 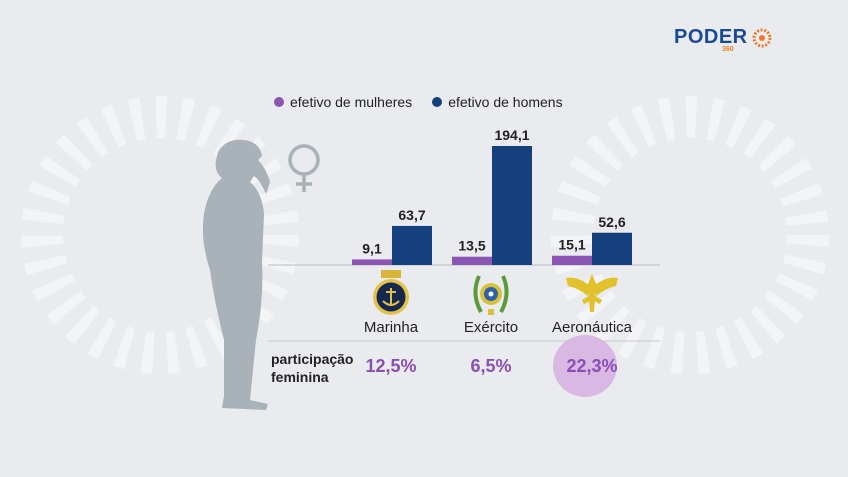 What do you see at coordinates (372, 262) in the screenshot?
I see `bar-women-marinha` at bounding box center [372, 262].